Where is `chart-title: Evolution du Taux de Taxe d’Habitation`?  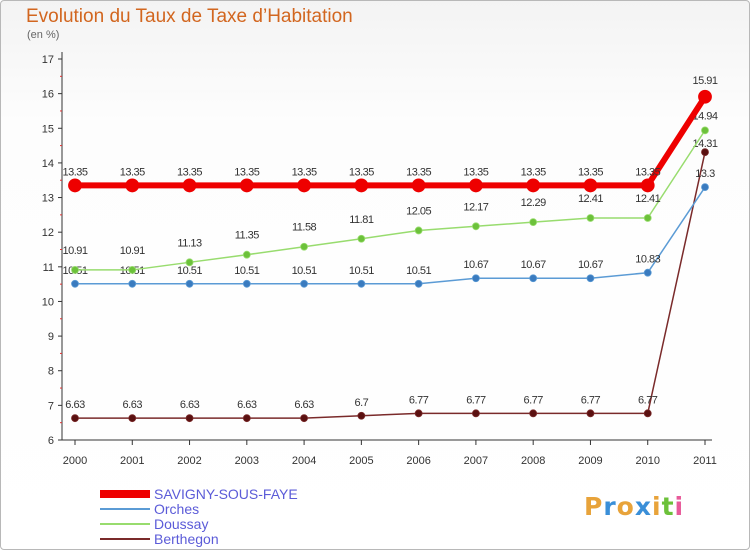 chart-title: Evolution du Taux de Taxe d’Habitation is located at coordinates (189, 16).